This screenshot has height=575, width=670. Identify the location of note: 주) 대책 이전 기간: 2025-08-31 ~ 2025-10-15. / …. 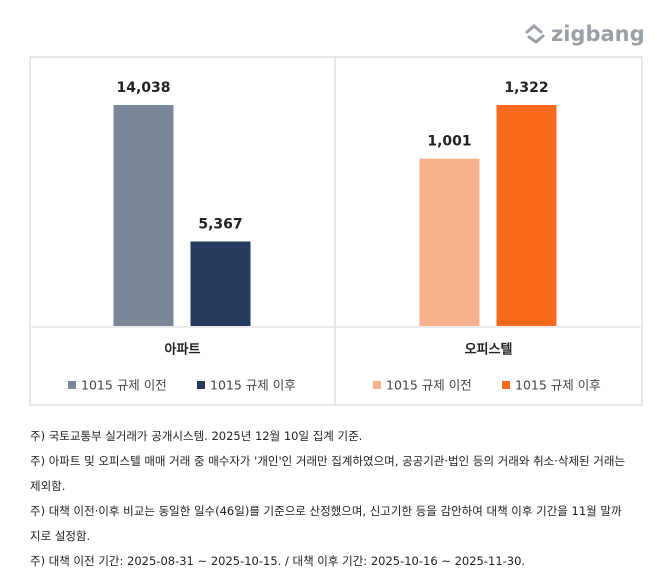
(278, 561).